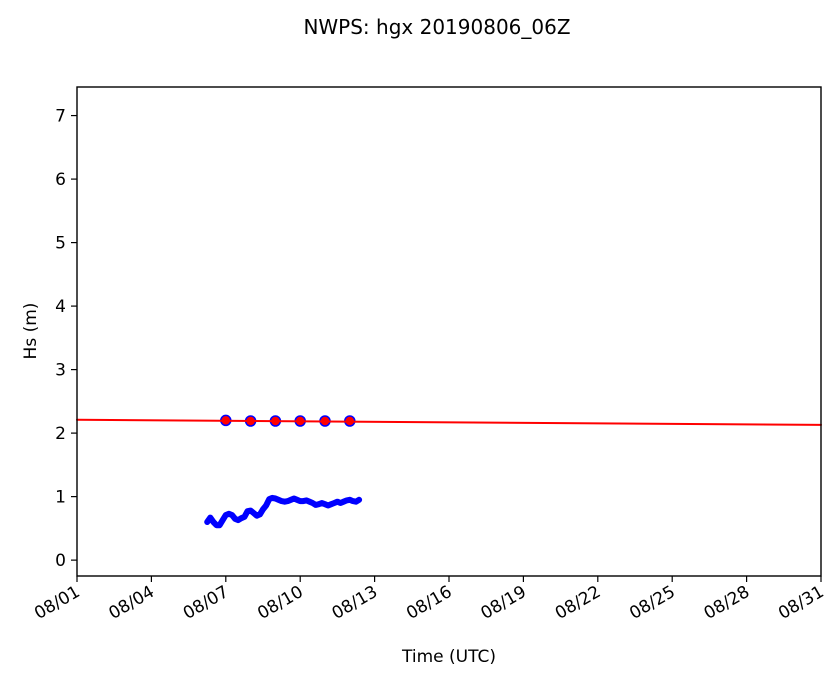  I want to click on y-axis: 0 1 2 3 4 5 6 7, so click(66, 339).